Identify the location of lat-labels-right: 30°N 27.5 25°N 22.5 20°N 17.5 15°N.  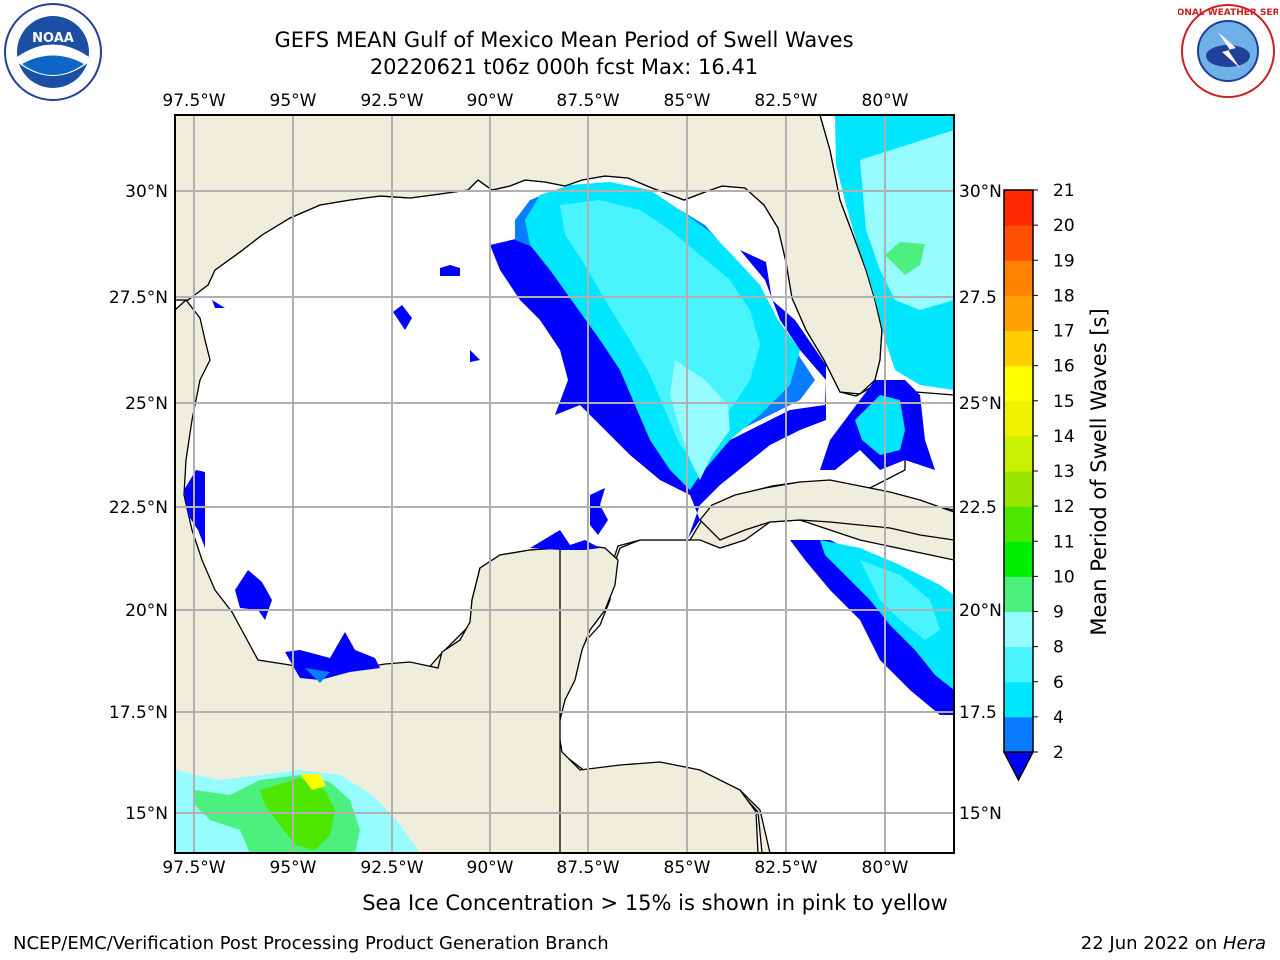
(980, 503).